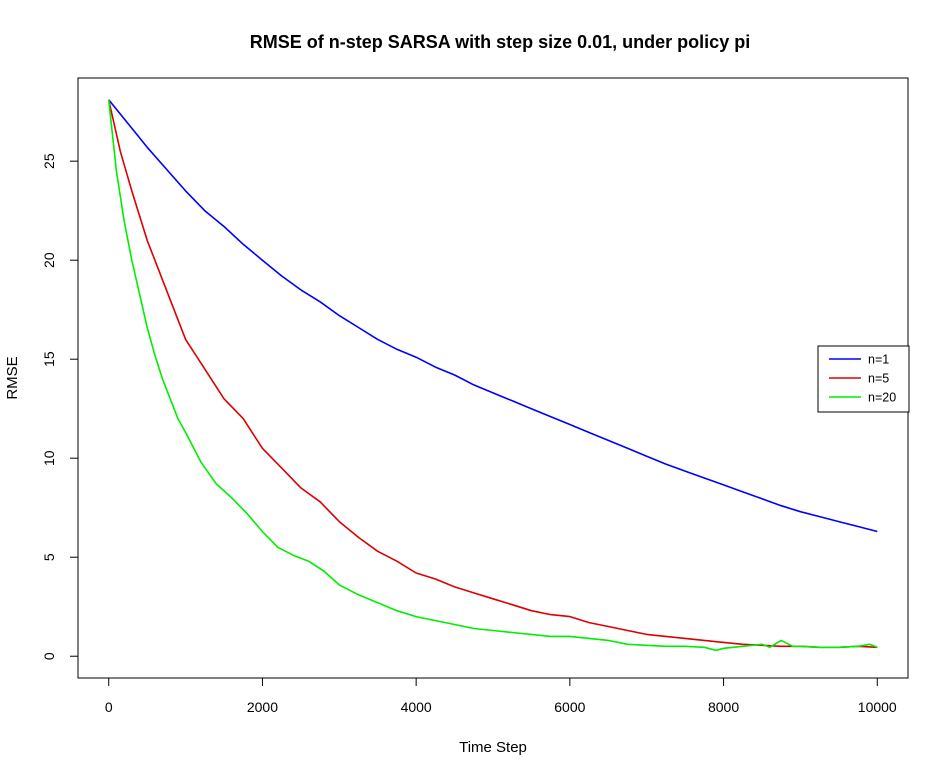 This screenshot has width=949, height=776. I want to click on x-tick-label: 10000, so click(877, 707).